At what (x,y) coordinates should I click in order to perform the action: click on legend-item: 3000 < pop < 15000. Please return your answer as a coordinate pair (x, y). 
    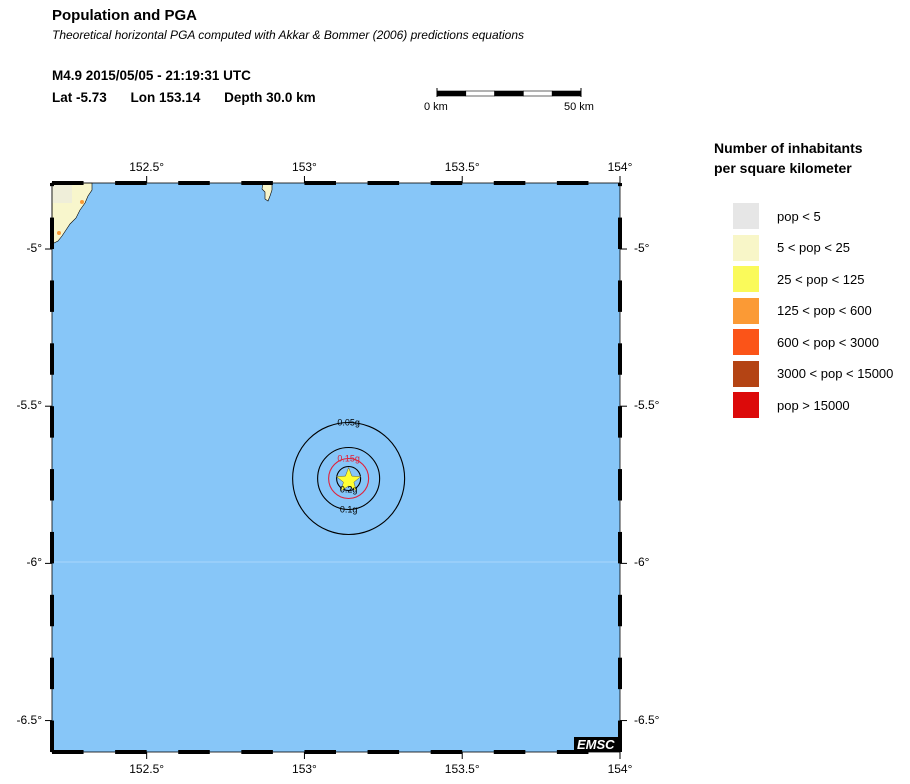
    Looking at the image, I should click on (813, 373).